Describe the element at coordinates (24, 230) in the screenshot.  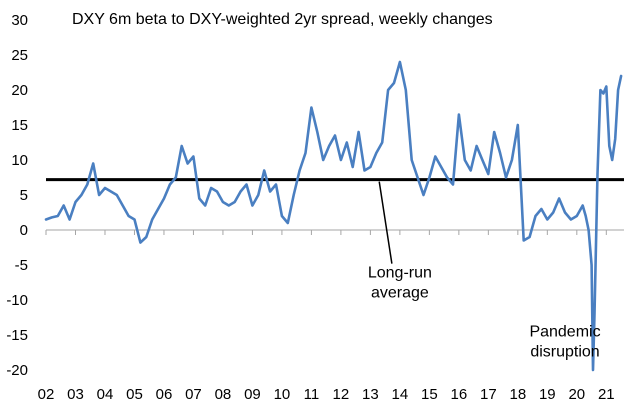
I see `y-tick-label: 0` at that location.